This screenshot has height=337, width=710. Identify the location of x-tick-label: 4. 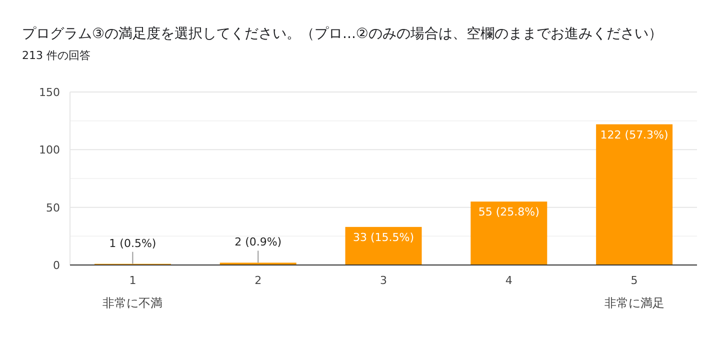
(508, 280).